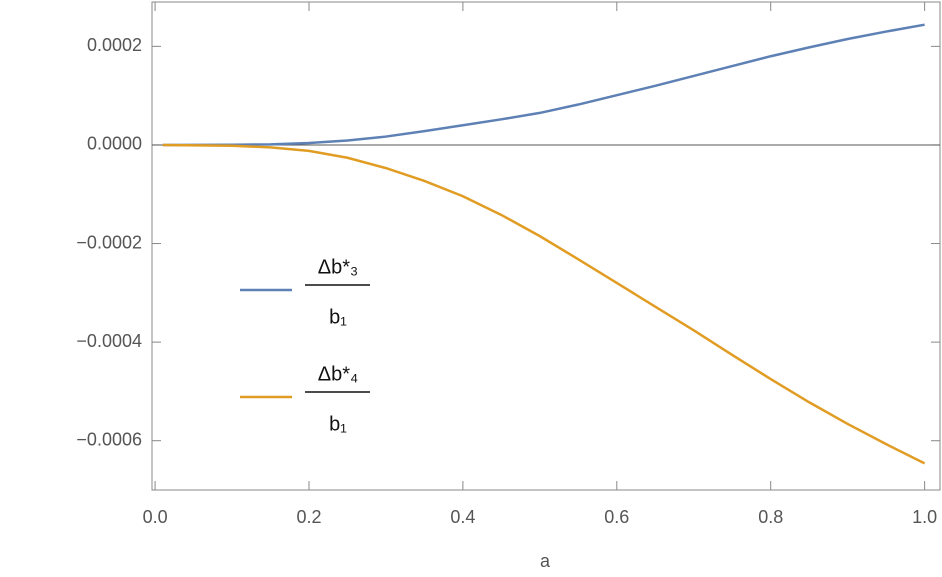  I want to click on x-tick-label: 1.0, so click(924, 517).